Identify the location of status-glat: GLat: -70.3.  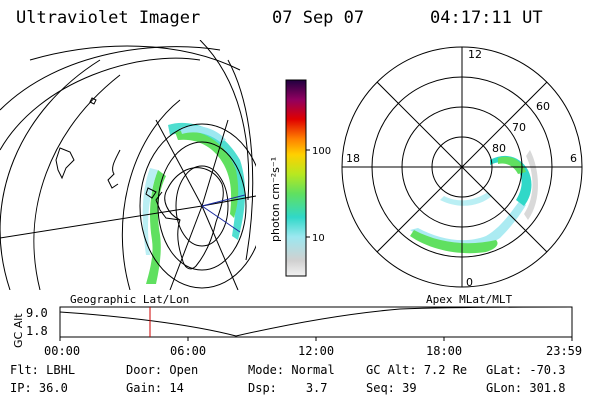
(525, 370).